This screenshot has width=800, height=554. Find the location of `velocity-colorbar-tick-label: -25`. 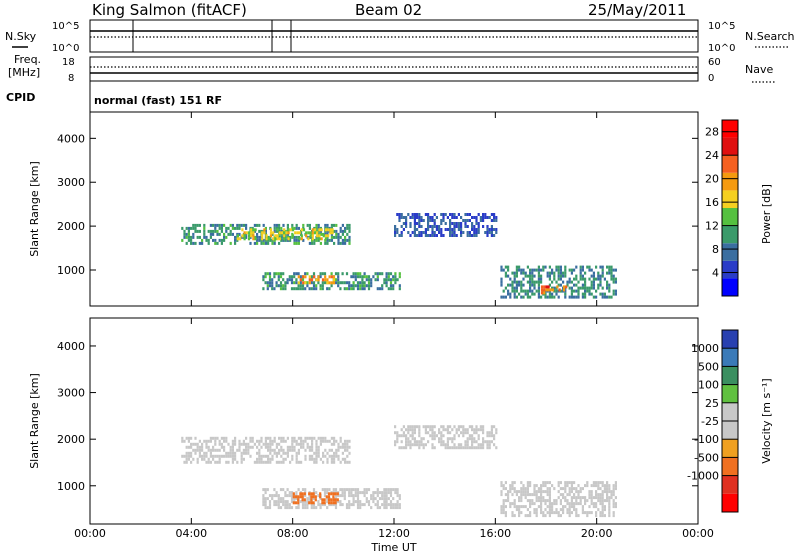

velocity-colorbar-tick-label: -25 is located at coordinates (710, 421).